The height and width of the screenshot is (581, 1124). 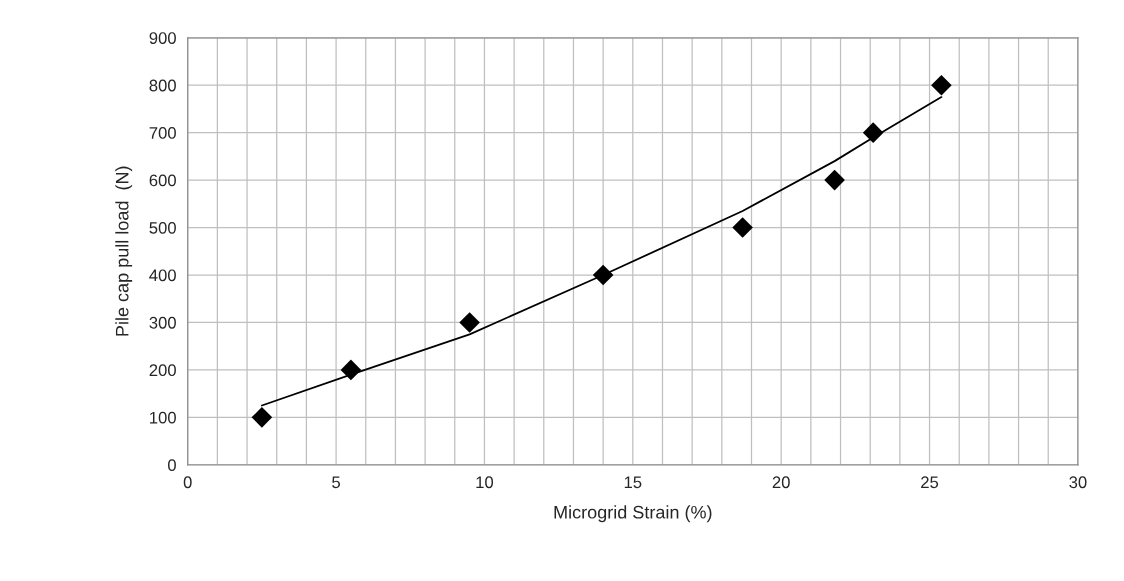 I want to click on y-tick-label: 0, so click(x=171, y=465).